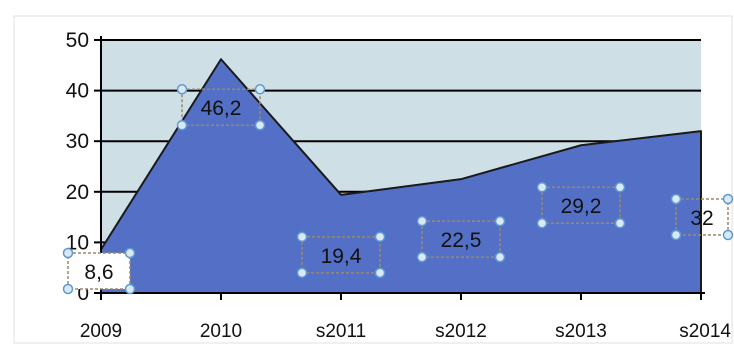 The width and height of the screenshot is (734, 345). I want to click on data-label: 32, so click(702, 217).